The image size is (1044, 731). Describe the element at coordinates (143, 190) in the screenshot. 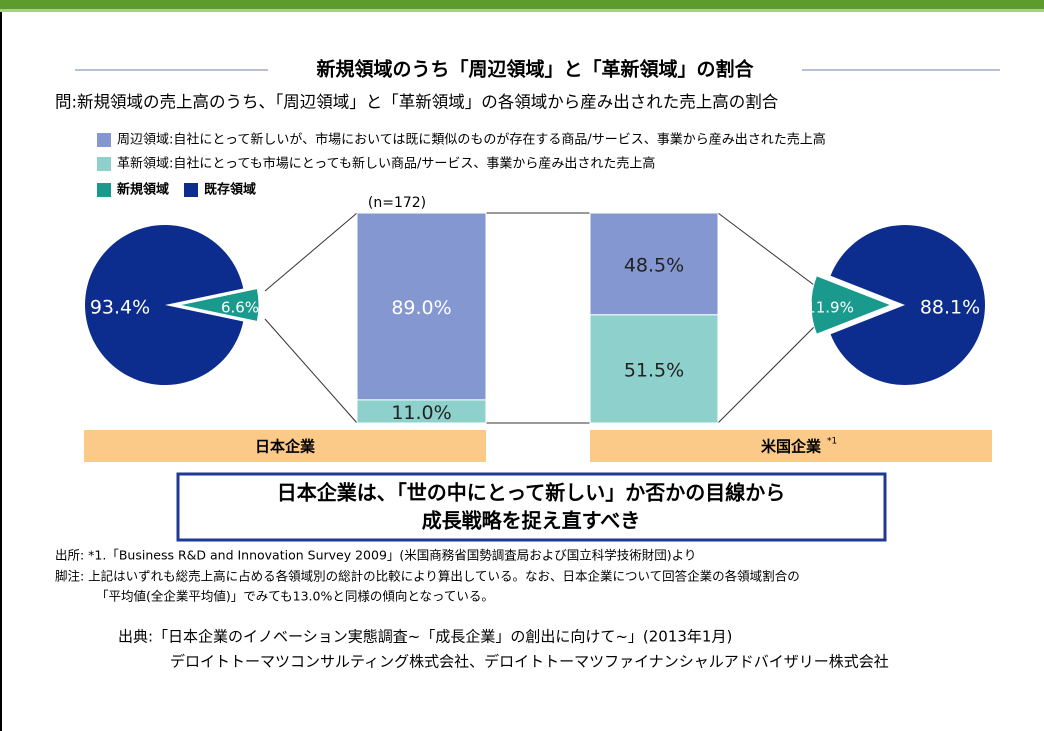

I see `legend-label: 新規領域` at that location.